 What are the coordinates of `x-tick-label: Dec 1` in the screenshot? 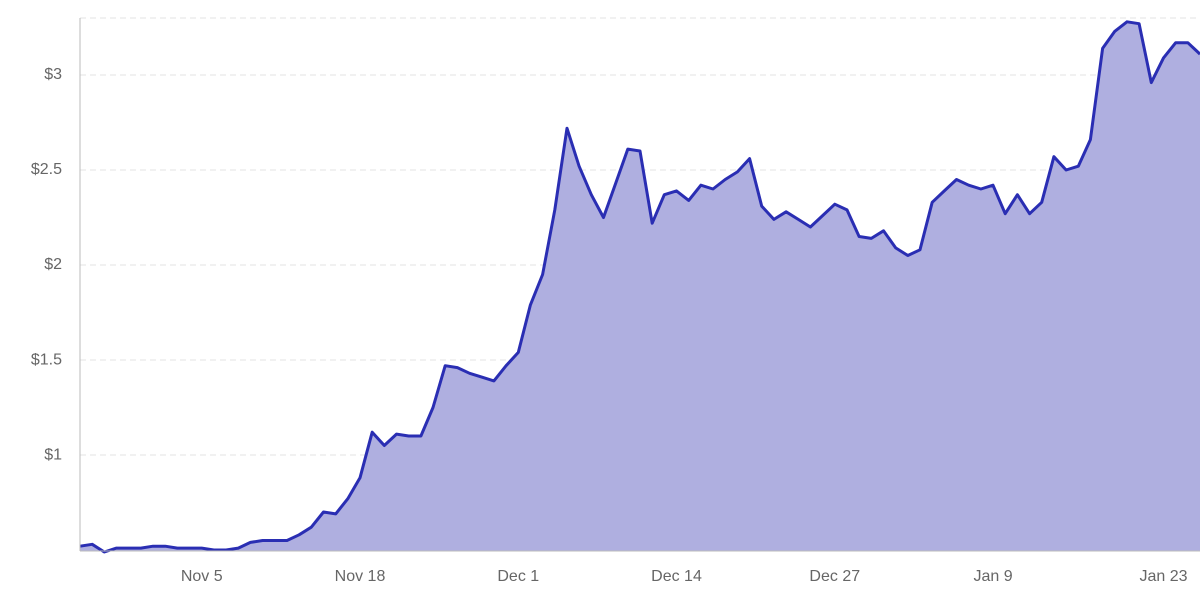 It's located at (518, 576).